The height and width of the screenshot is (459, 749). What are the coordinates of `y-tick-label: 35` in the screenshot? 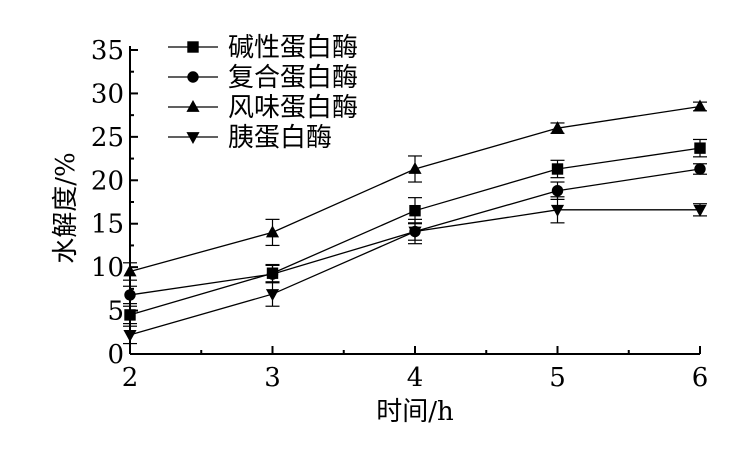 It's located at (107, 51).